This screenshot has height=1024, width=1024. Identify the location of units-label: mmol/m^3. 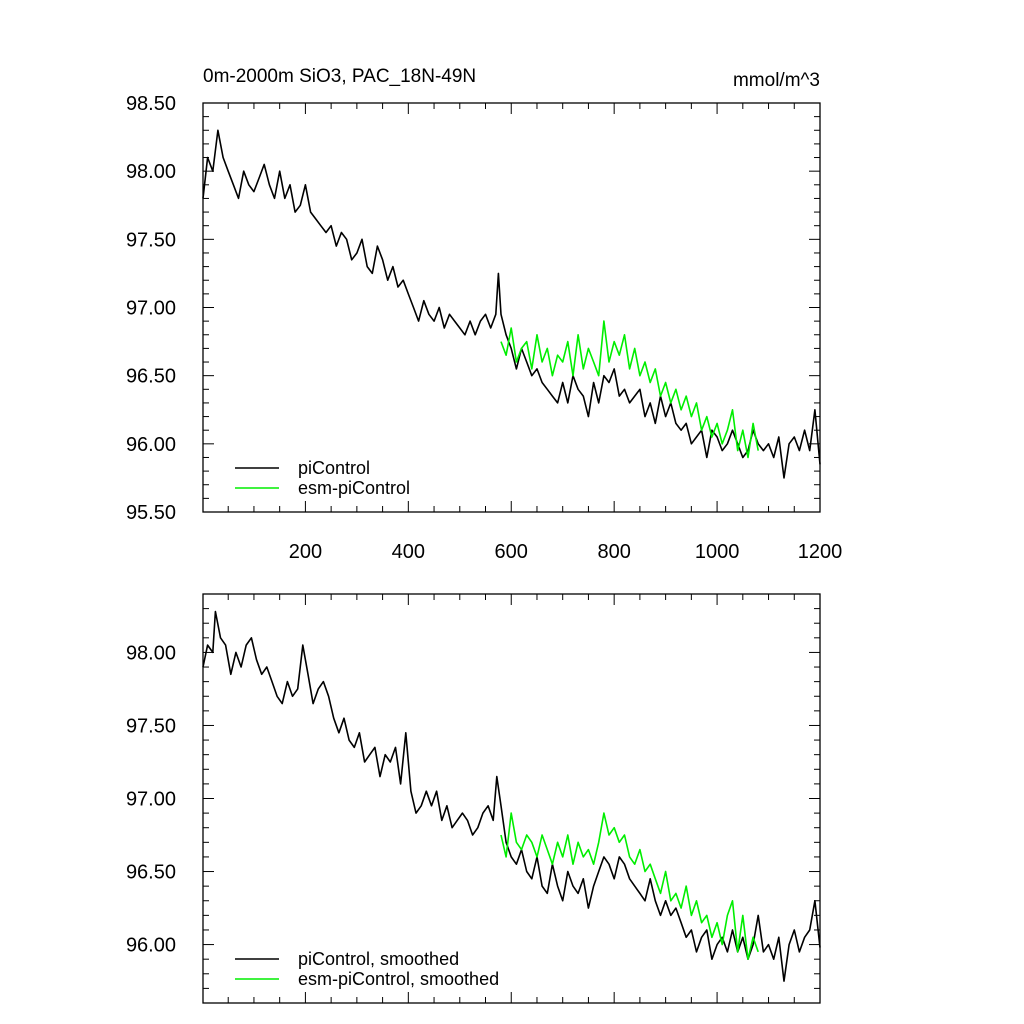
(776, 80).